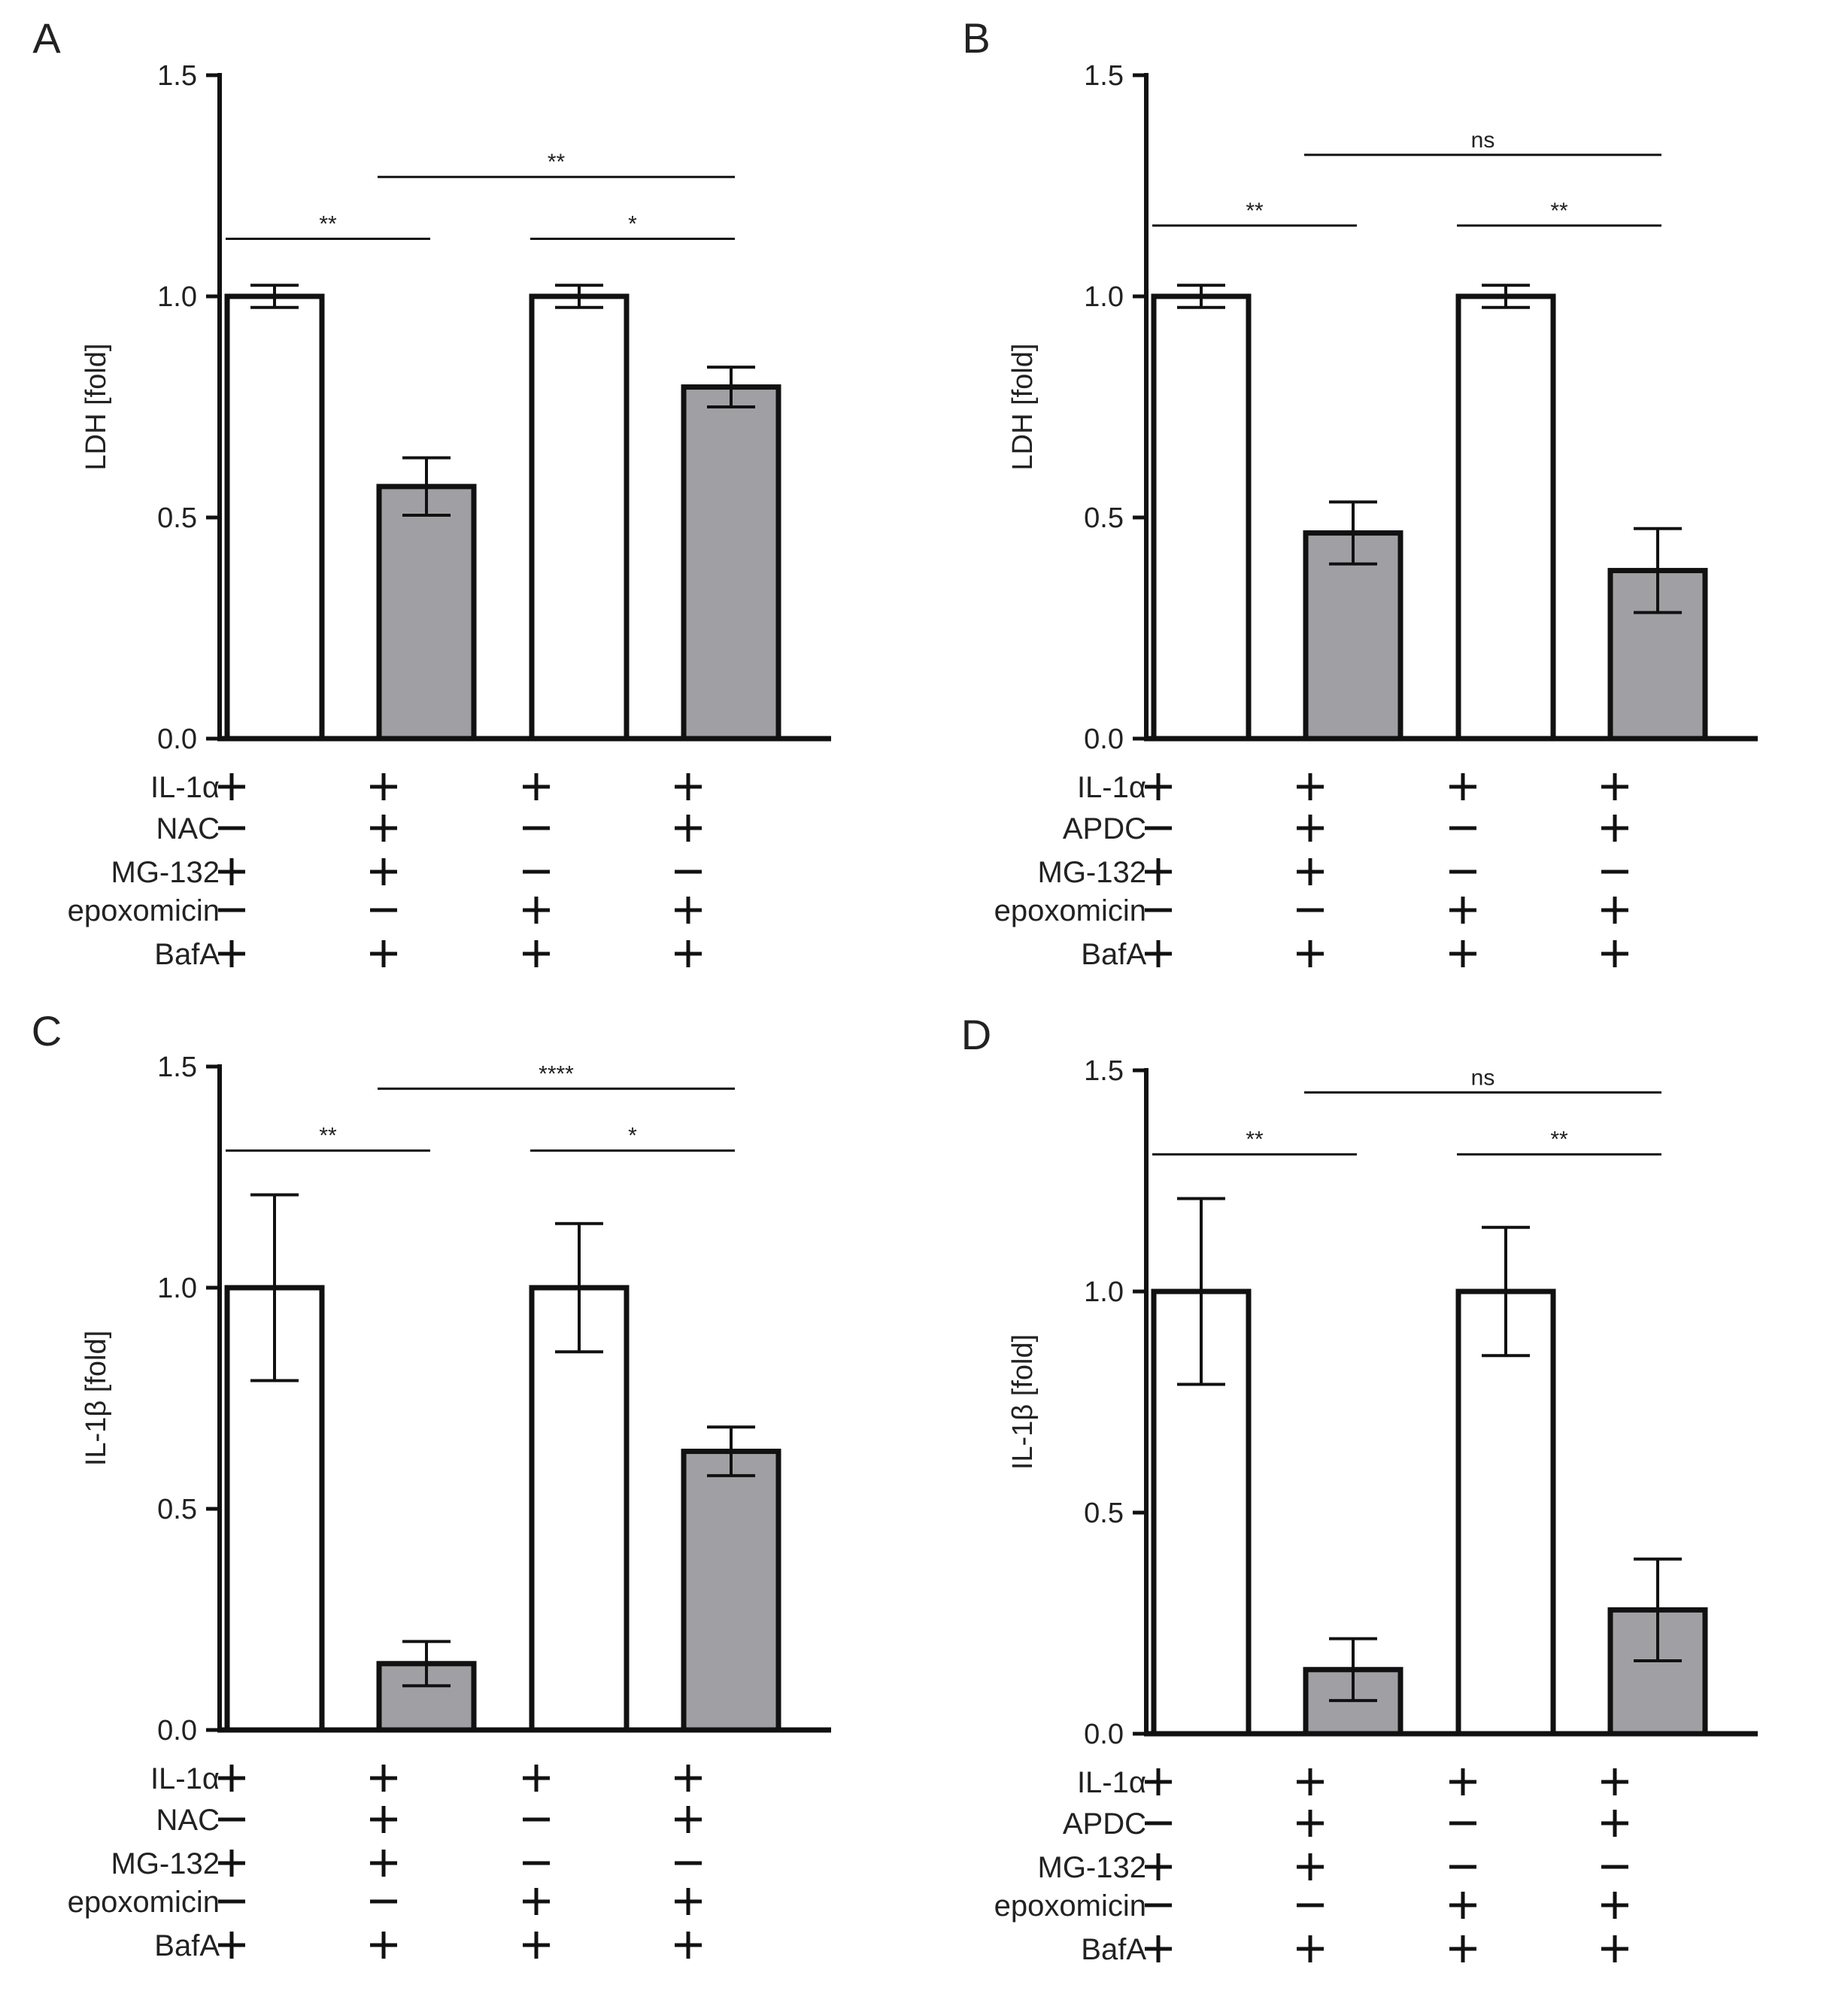 This screenshot has width=1848, height=2000. What do you see at coordinates (47, 1031) in the screenshot?
I see `panel-letter: C` at bounding box center [47, 1031].